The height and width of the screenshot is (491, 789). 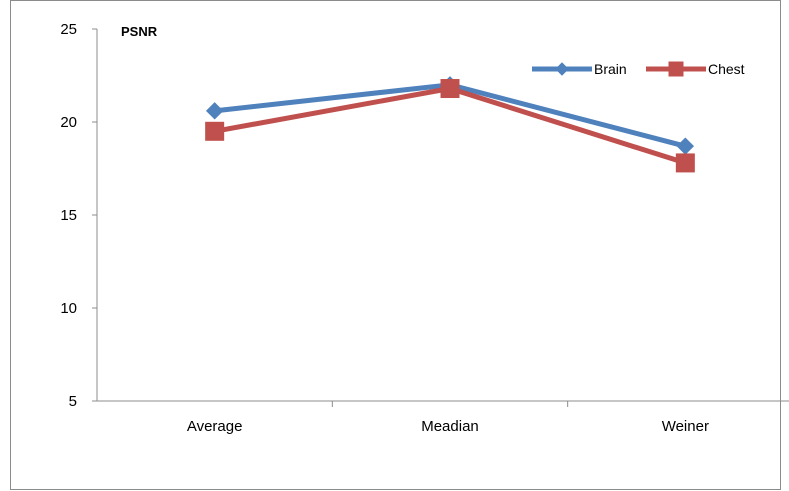 I want to click on x-tick-label: Average, so click(x=215, y=426).